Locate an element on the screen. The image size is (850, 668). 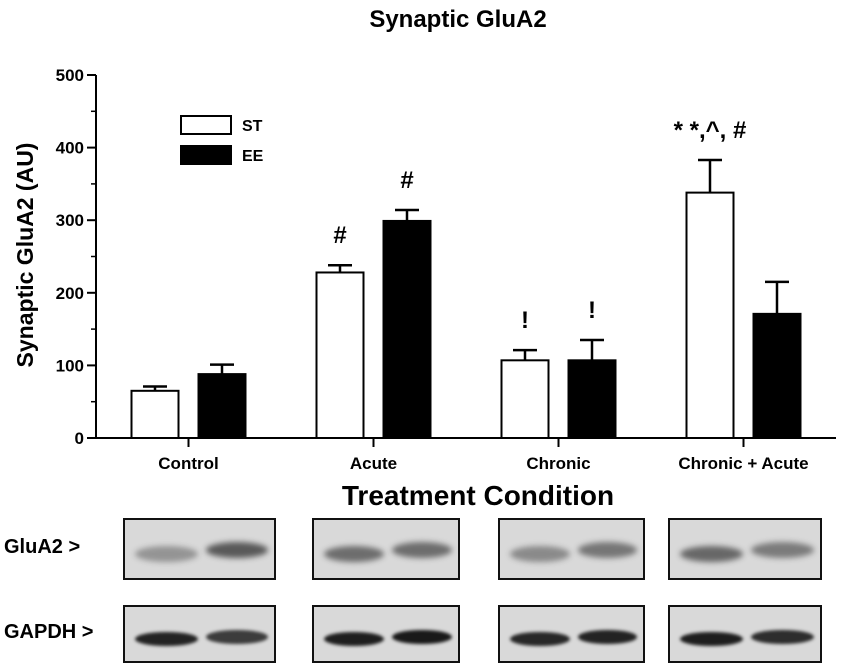
x-tick-label: Acute is located at coordinates (373, 463).